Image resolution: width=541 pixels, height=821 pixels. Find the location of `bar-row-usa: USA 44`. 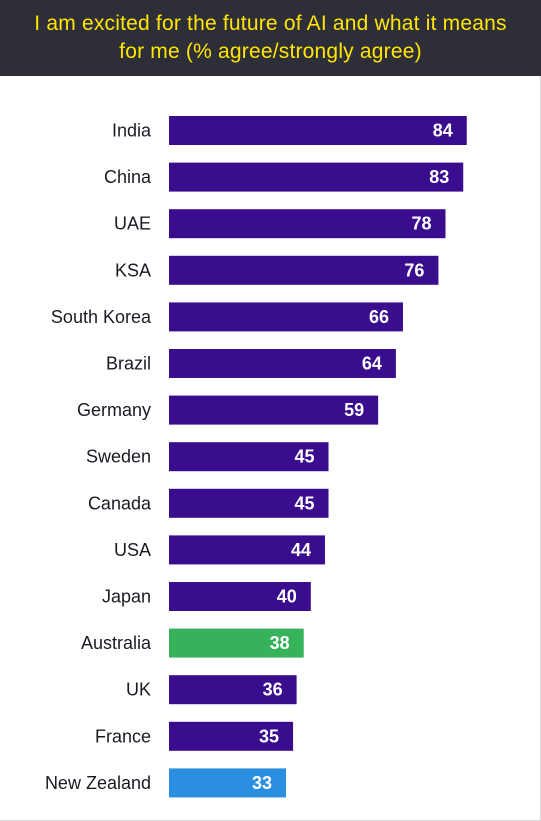

bar-row-usa: USA 44 is located at coordinates (219, 550).